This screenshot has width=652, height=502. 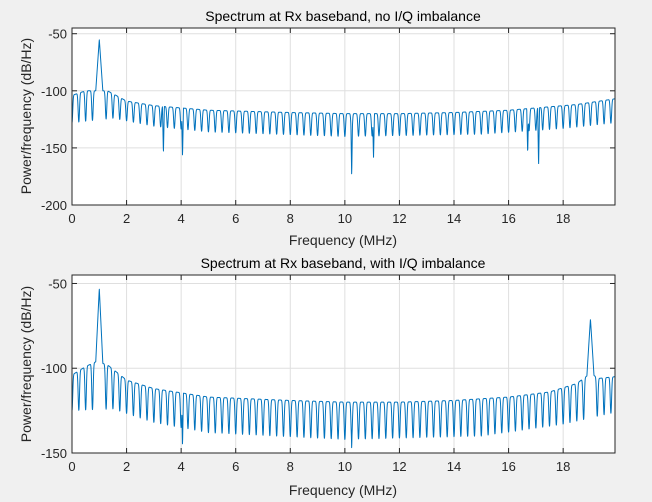 I want to click on top-x-tick-label: 10, so click(x=345, y=218).